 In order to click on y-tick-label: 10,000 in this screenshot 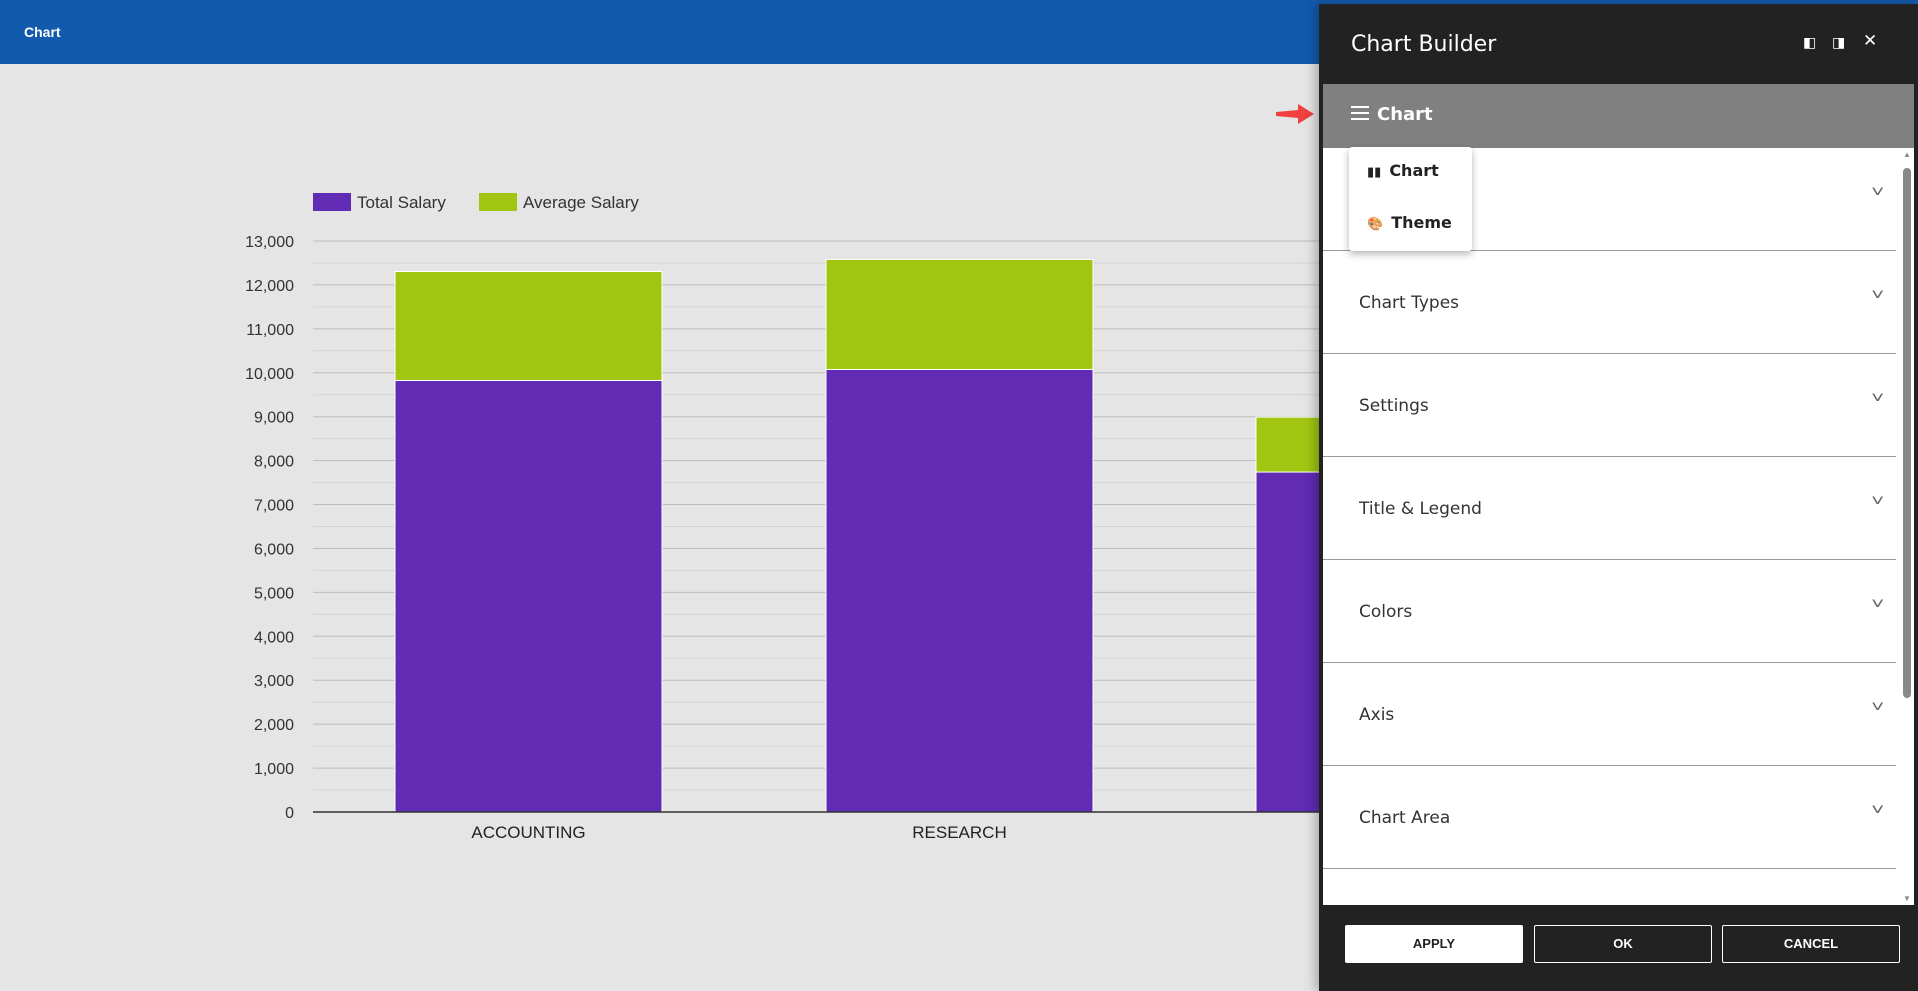, I will do `click(269, 374)`.